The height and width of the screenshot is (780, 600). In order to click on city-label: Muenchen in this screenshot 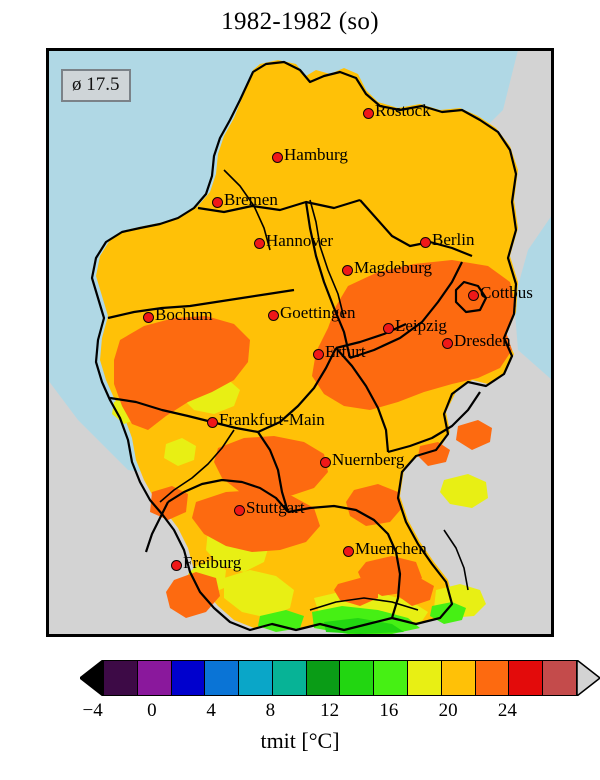, I will do `click(391, 548)`.